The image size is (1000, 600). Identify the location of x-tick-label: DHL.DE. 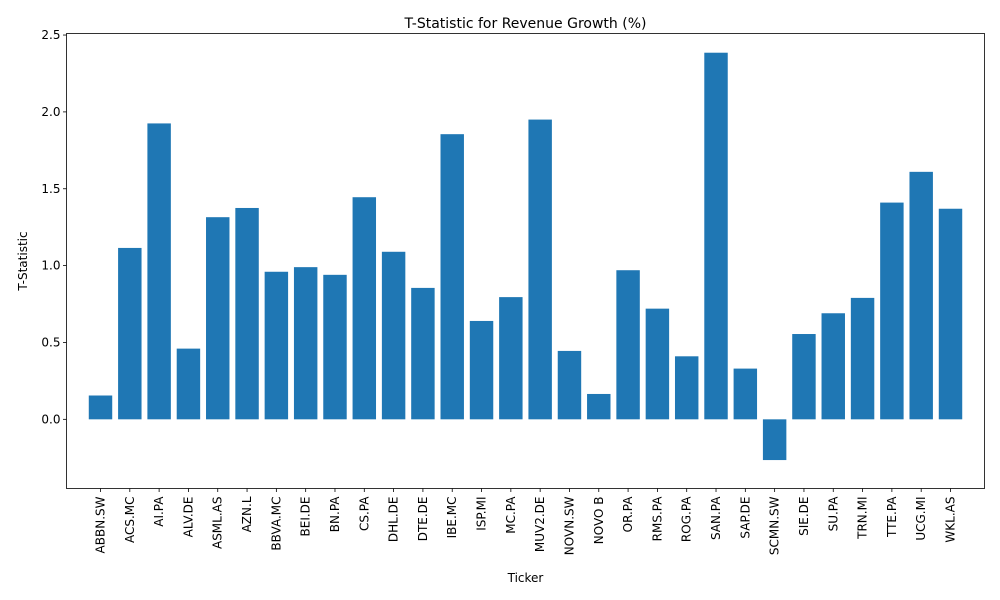
(394, 520).